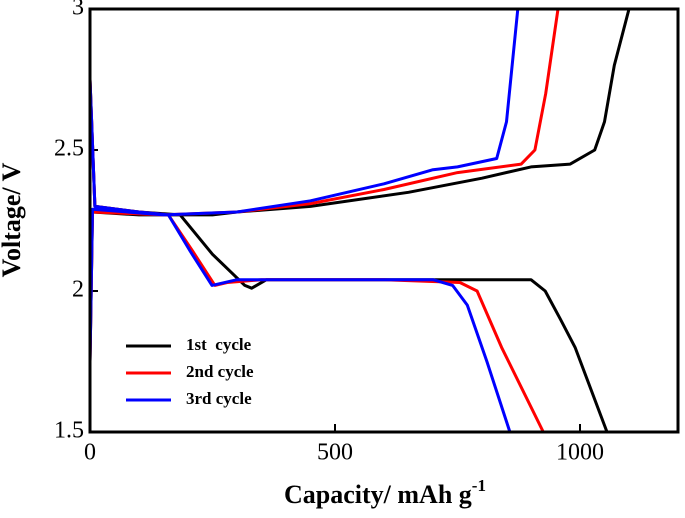  What do you see at coordinates (479, 485) in the screenshot?
I see `x-axis-label-sup: -1` at bounding box center [479, 485].